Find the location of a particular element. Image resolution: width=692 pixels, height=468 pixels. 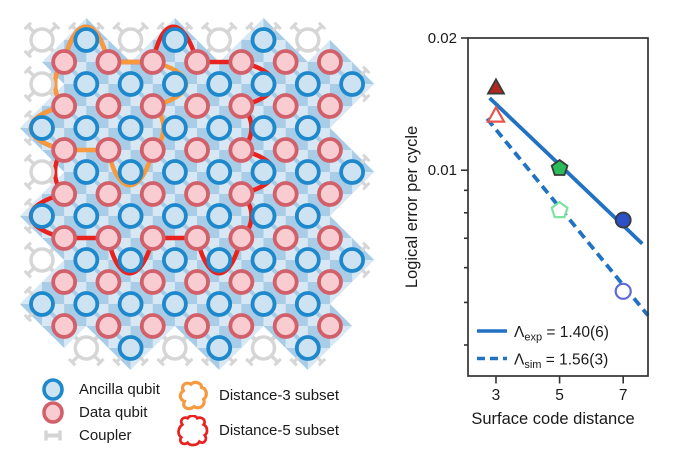

x-tick-label: 3 is located at coordinates (496, 395).